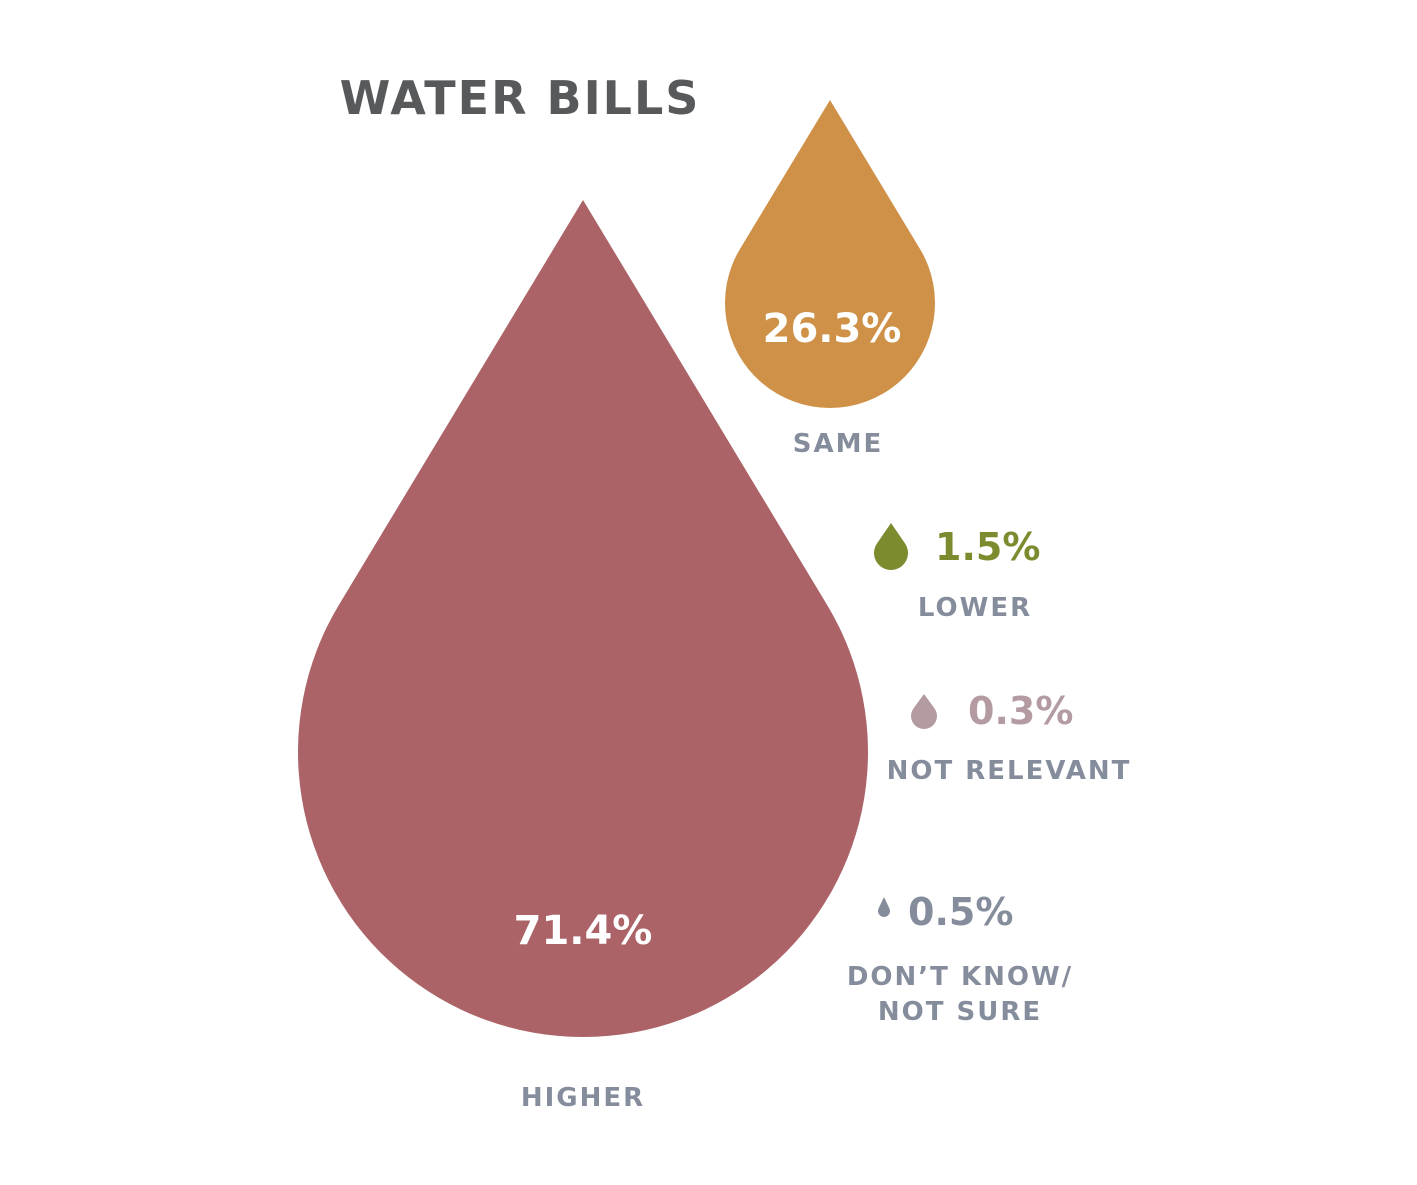 The image size is (1417, 1185). Describe the element at coordinates (924, 712) in the screenshot. I see `drop-not_relevant` at that location.